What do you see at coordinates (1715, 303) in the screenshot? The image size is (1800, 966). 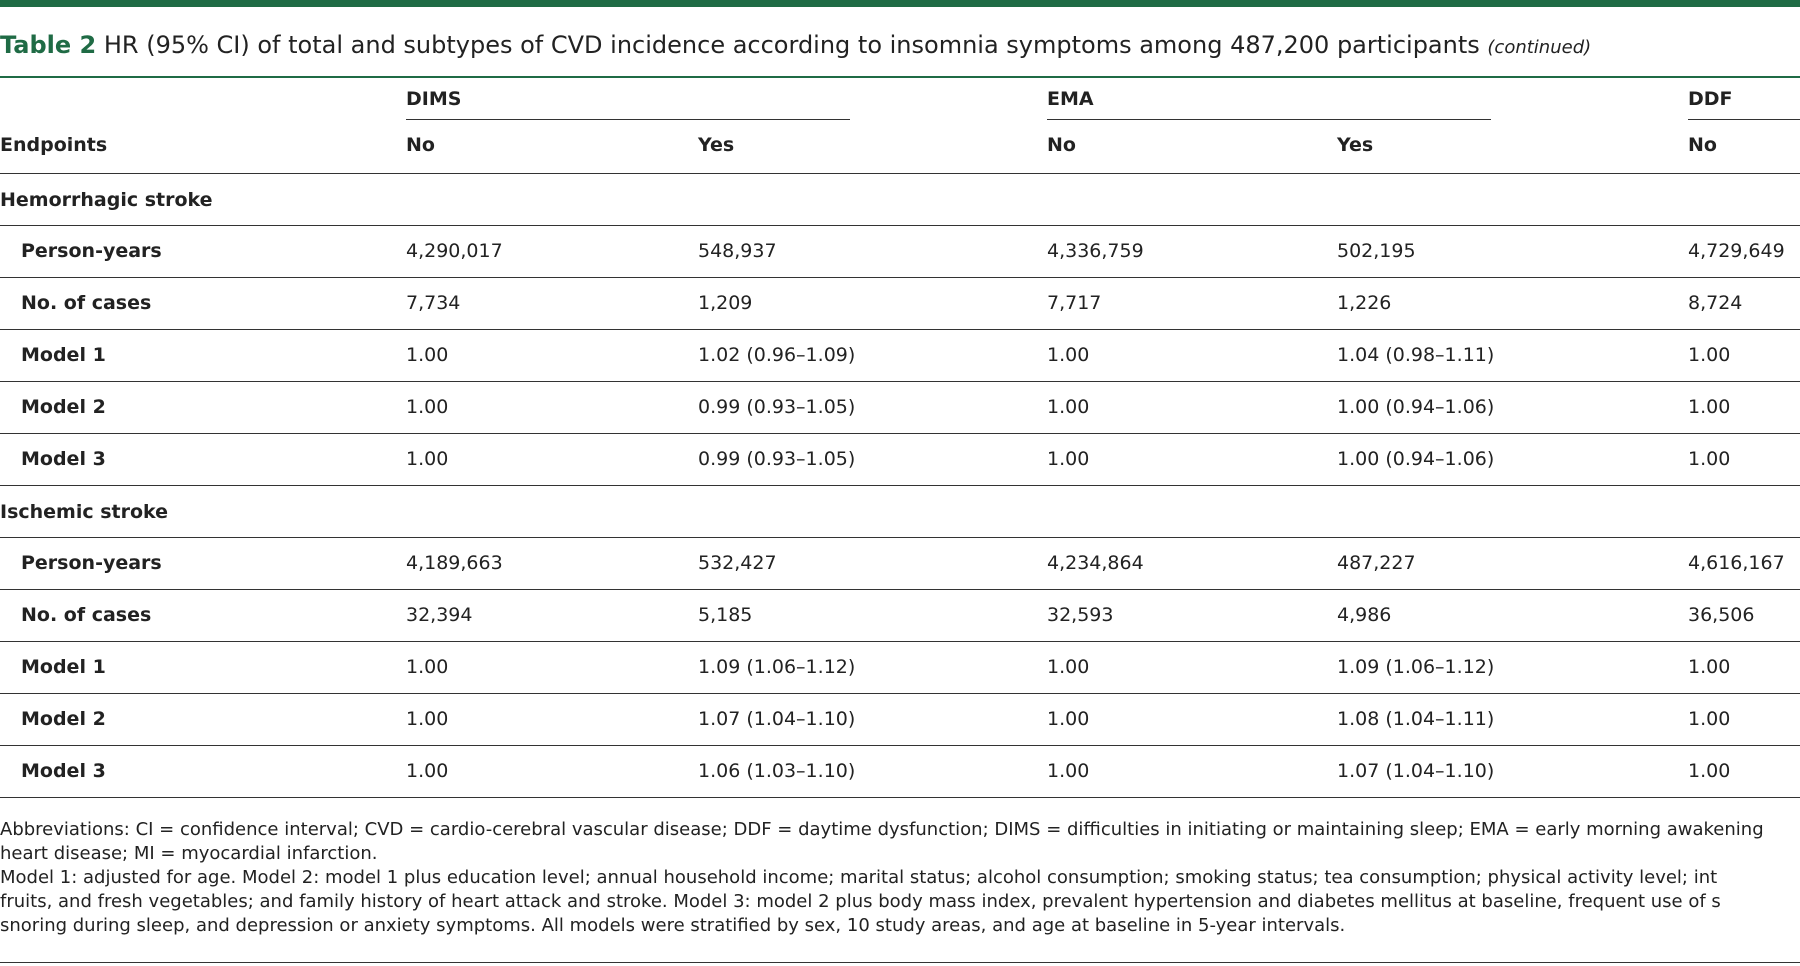 I see `cell: 8,724` at bounding box center [1715, 303].